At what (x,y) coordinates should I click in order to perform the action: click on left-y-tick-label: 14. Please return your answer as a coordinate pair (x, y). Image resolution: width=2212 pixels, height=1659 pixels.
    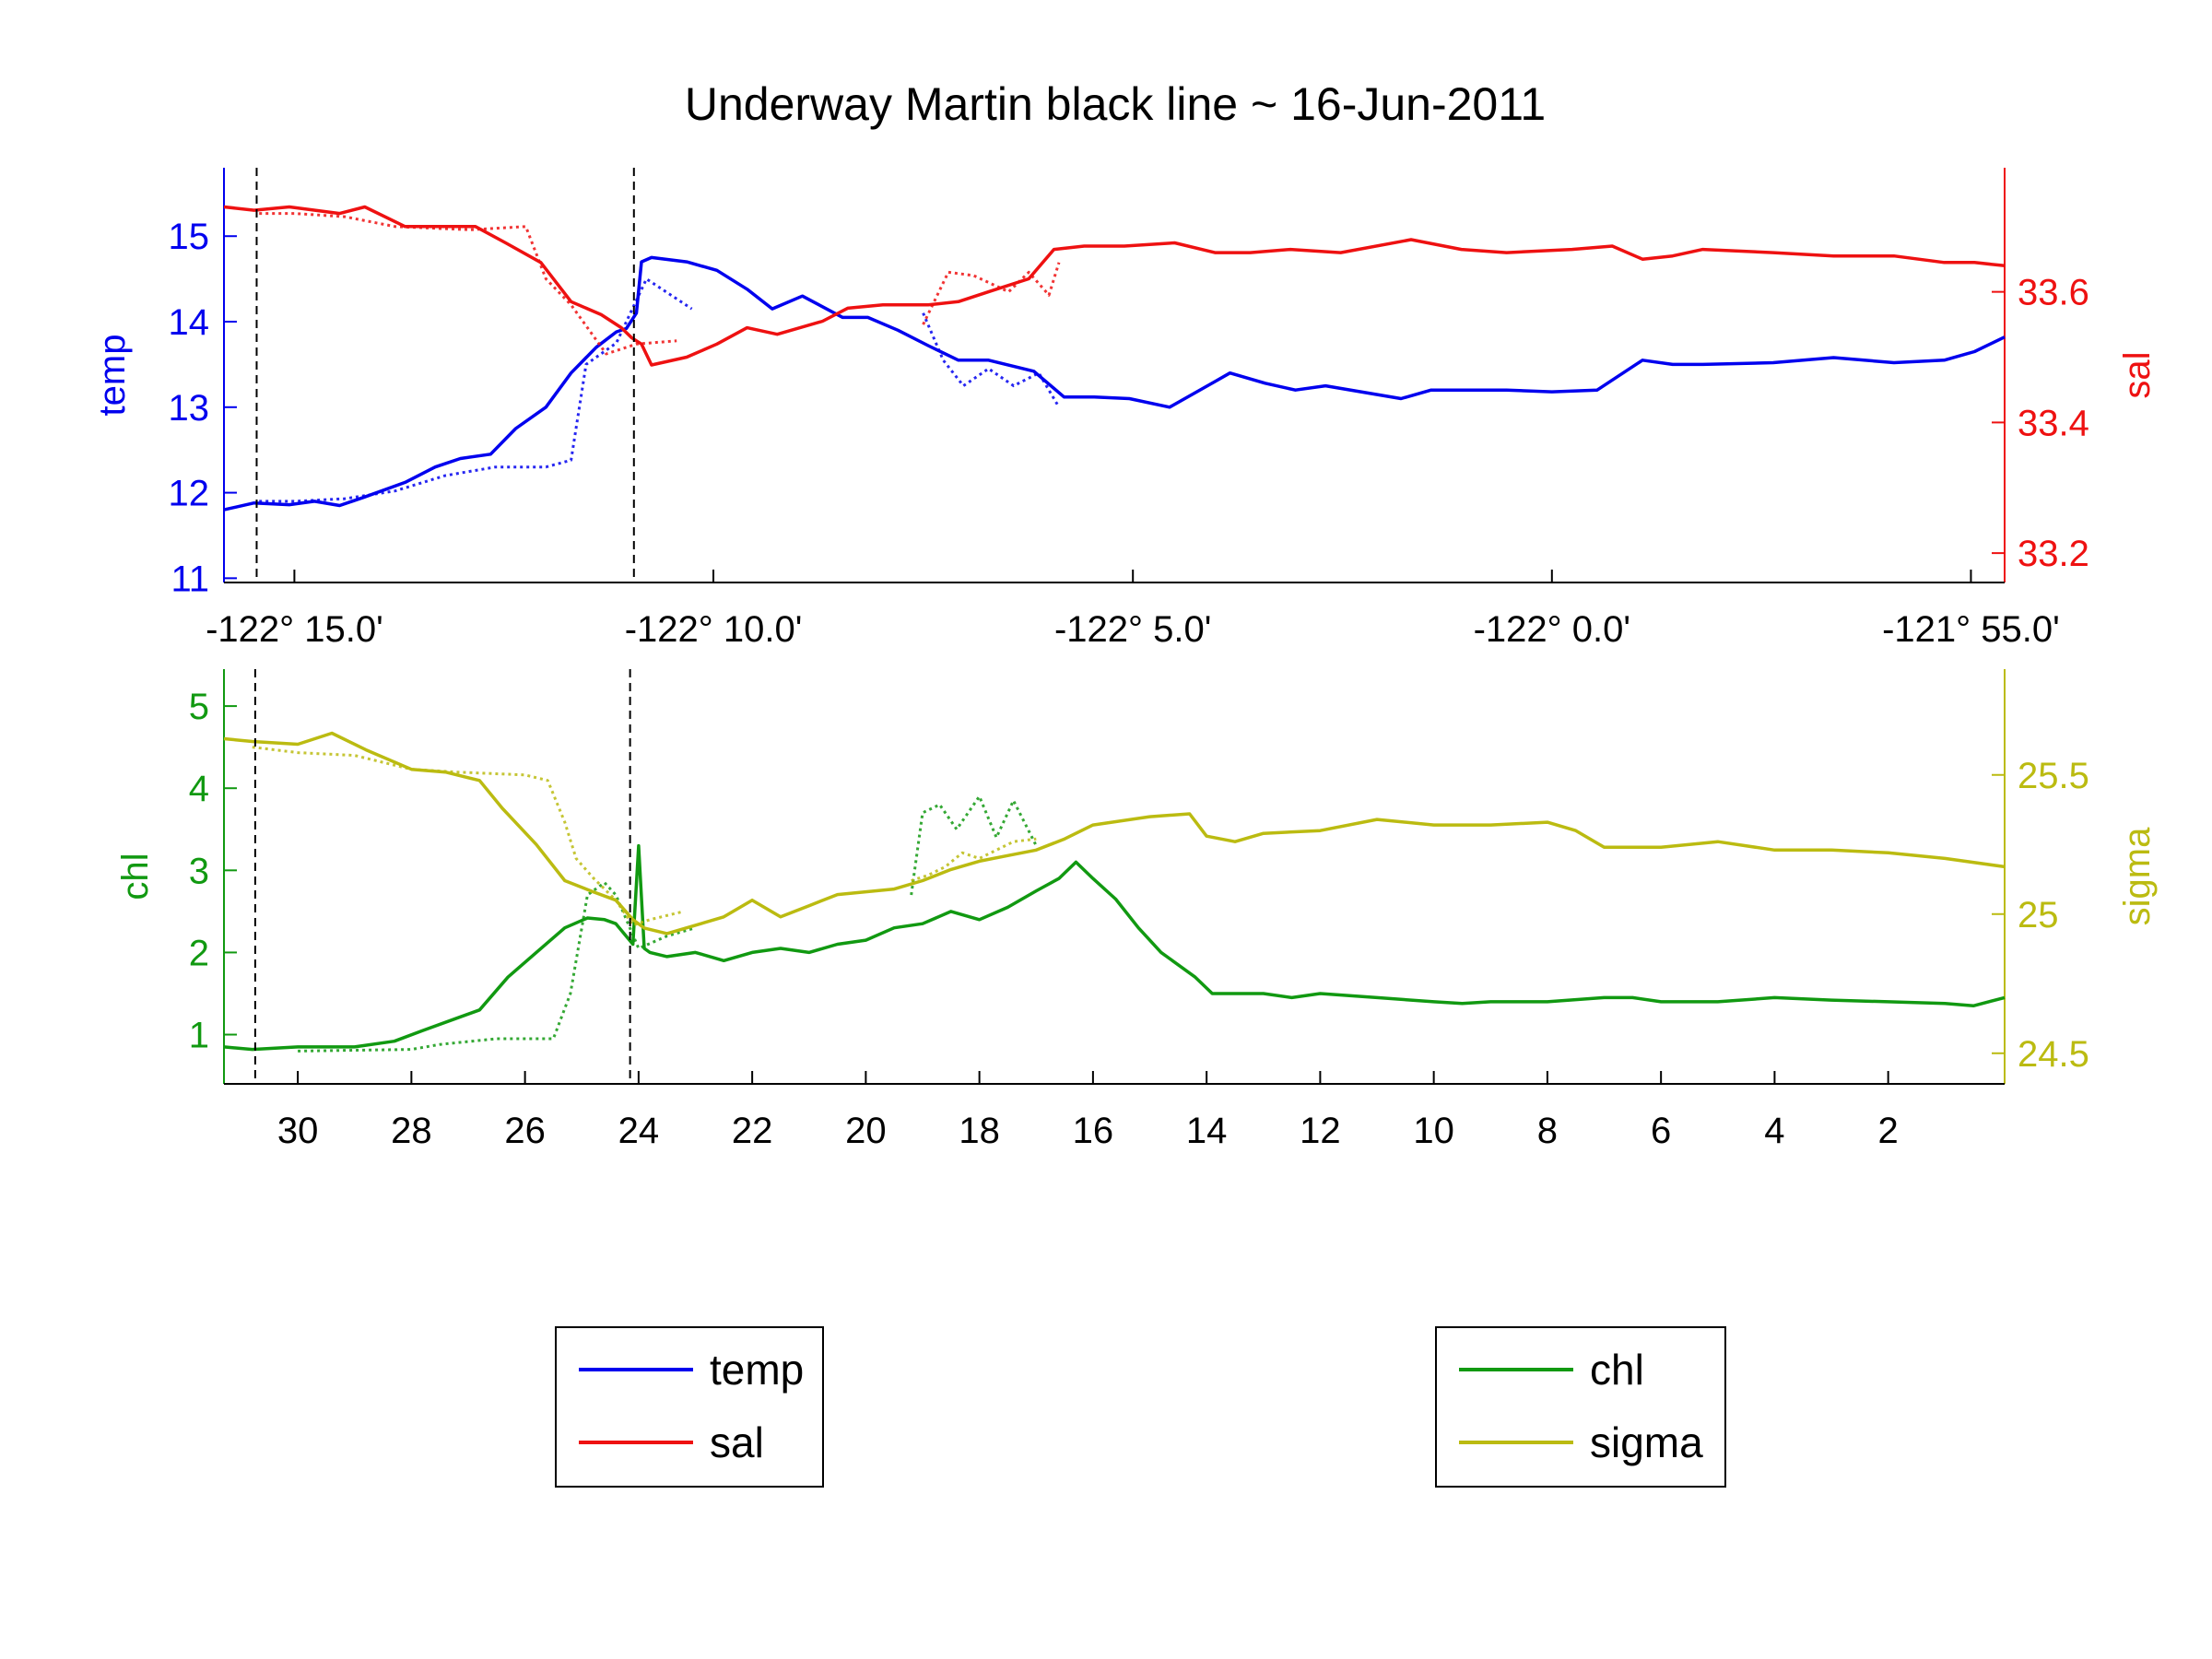
    Looking at the image, I should click on (189, 322).